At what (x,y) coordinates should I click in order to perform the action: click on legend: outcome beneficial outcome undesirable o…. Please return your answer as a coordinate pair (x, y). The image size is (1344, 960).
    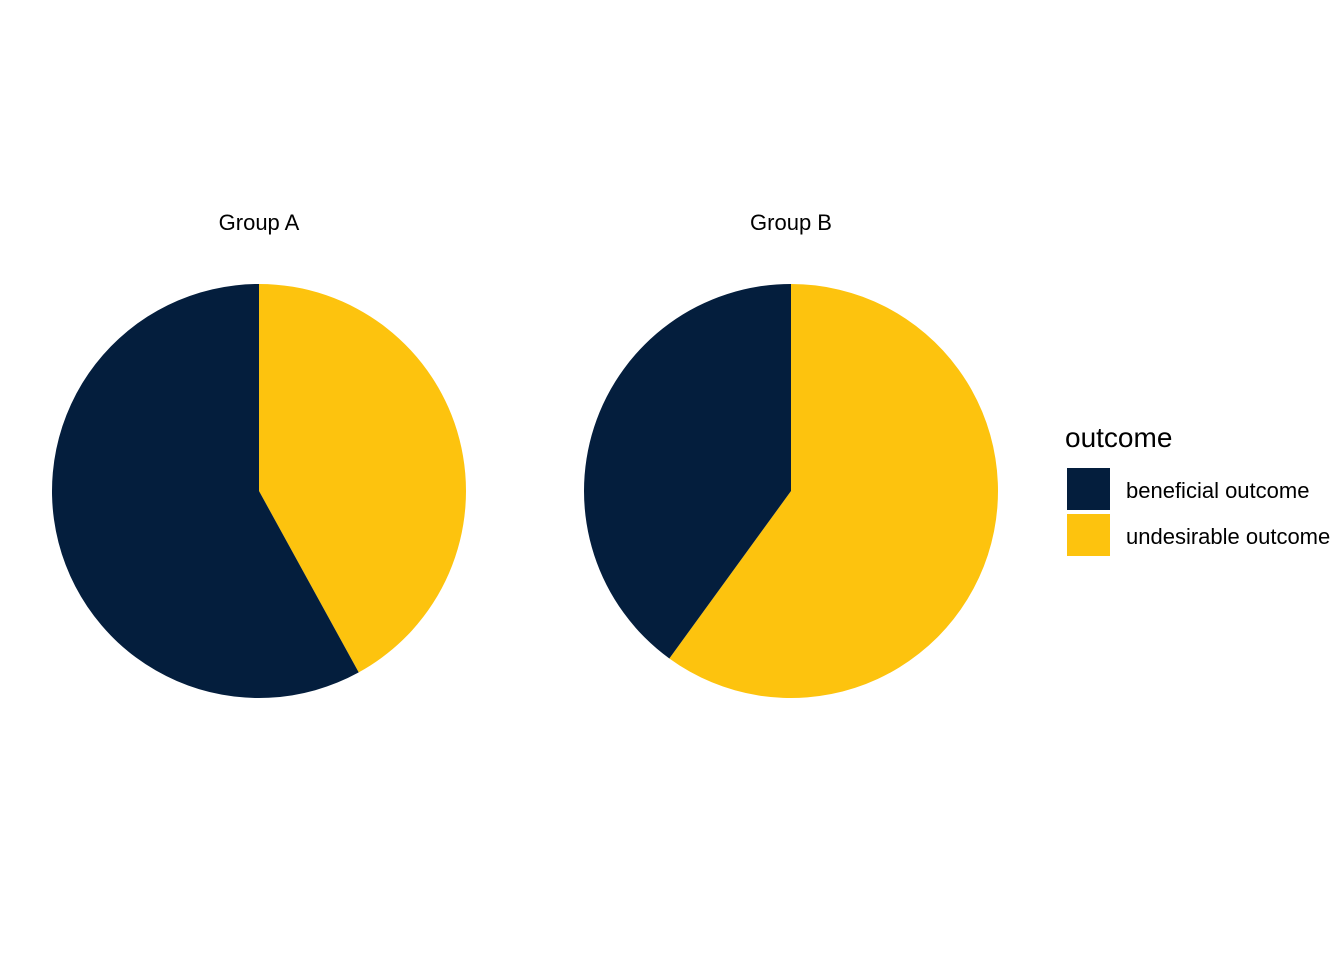
    Looking at the image, I should click on (1197, 489).